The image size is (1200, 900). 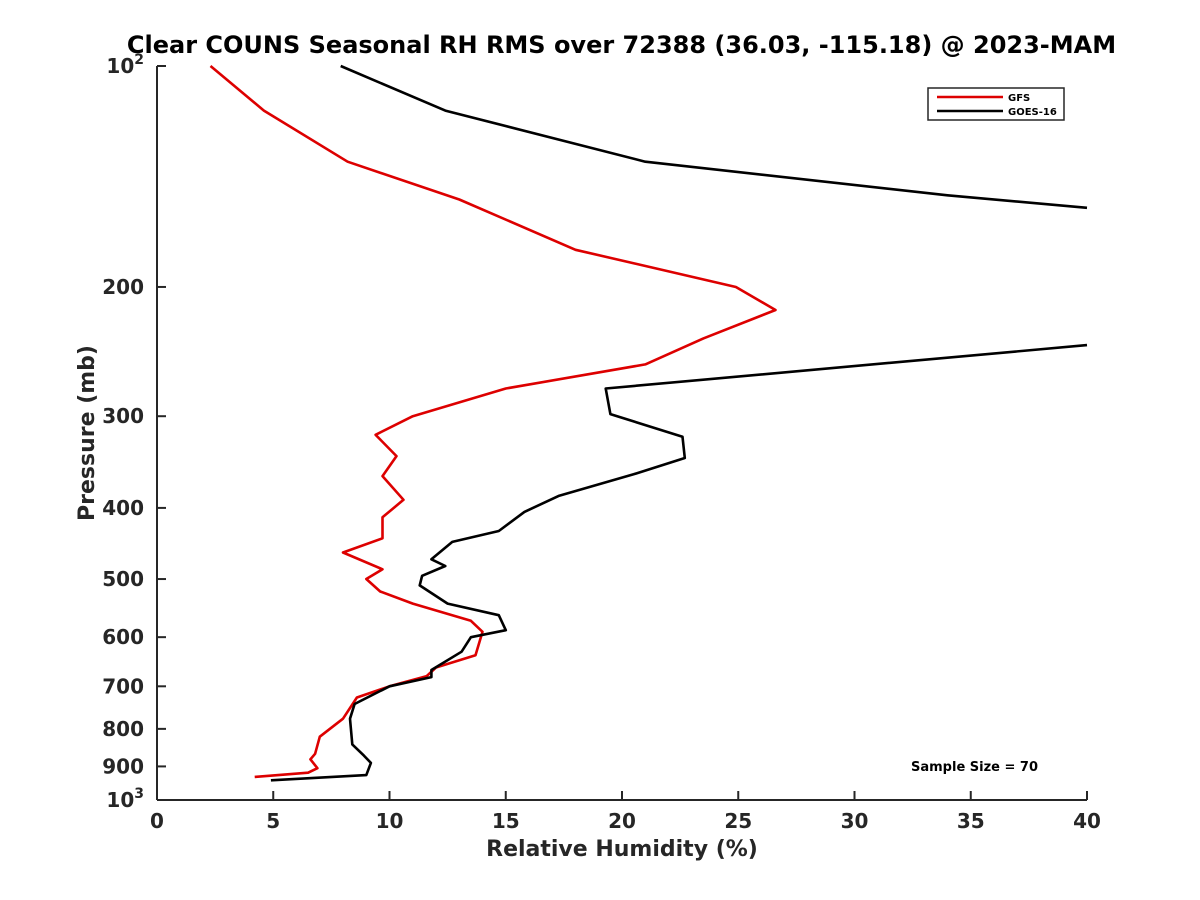 I want to click on x-tick-label: 15, so click(x=506, y=821).